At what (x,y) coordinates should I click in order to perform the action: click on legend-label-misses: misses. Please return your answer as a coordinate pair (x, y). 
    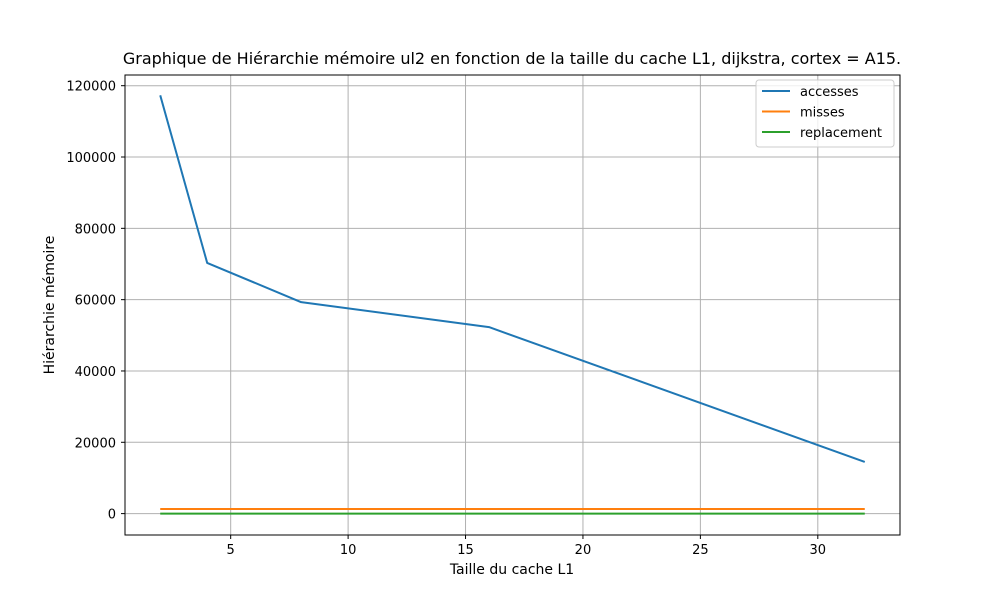
    Looking at the image, I should click on (822, 113).